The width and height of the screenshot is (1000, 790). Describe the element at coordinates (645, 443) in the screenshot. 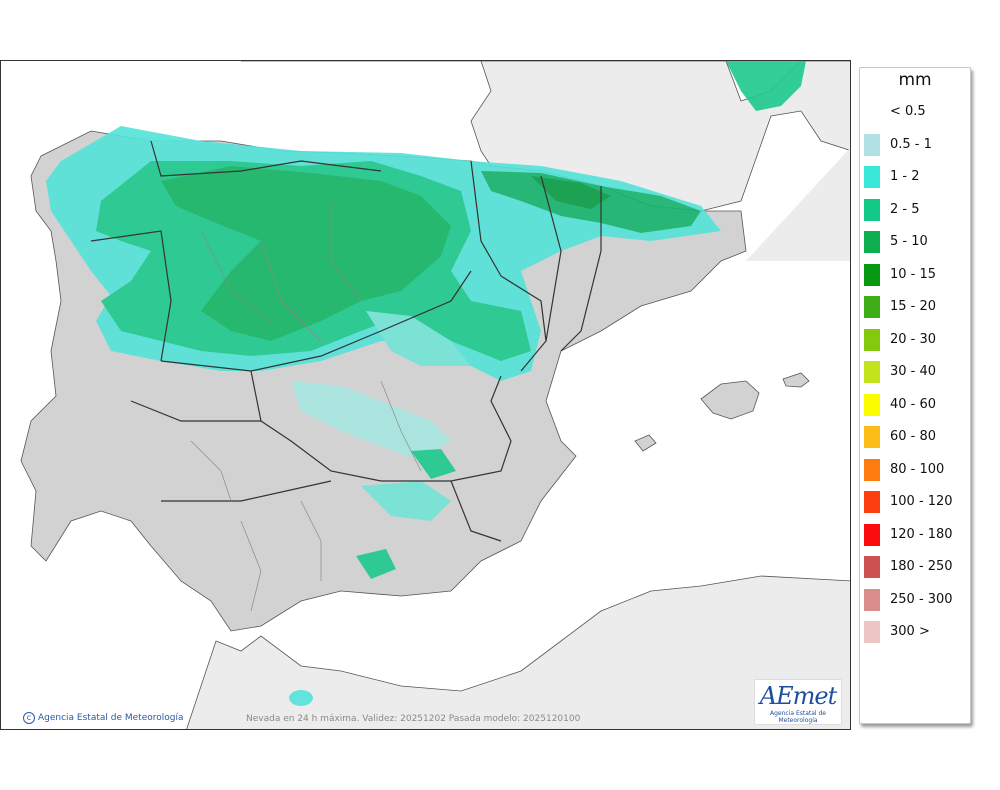

I see `ibiza` at that location.